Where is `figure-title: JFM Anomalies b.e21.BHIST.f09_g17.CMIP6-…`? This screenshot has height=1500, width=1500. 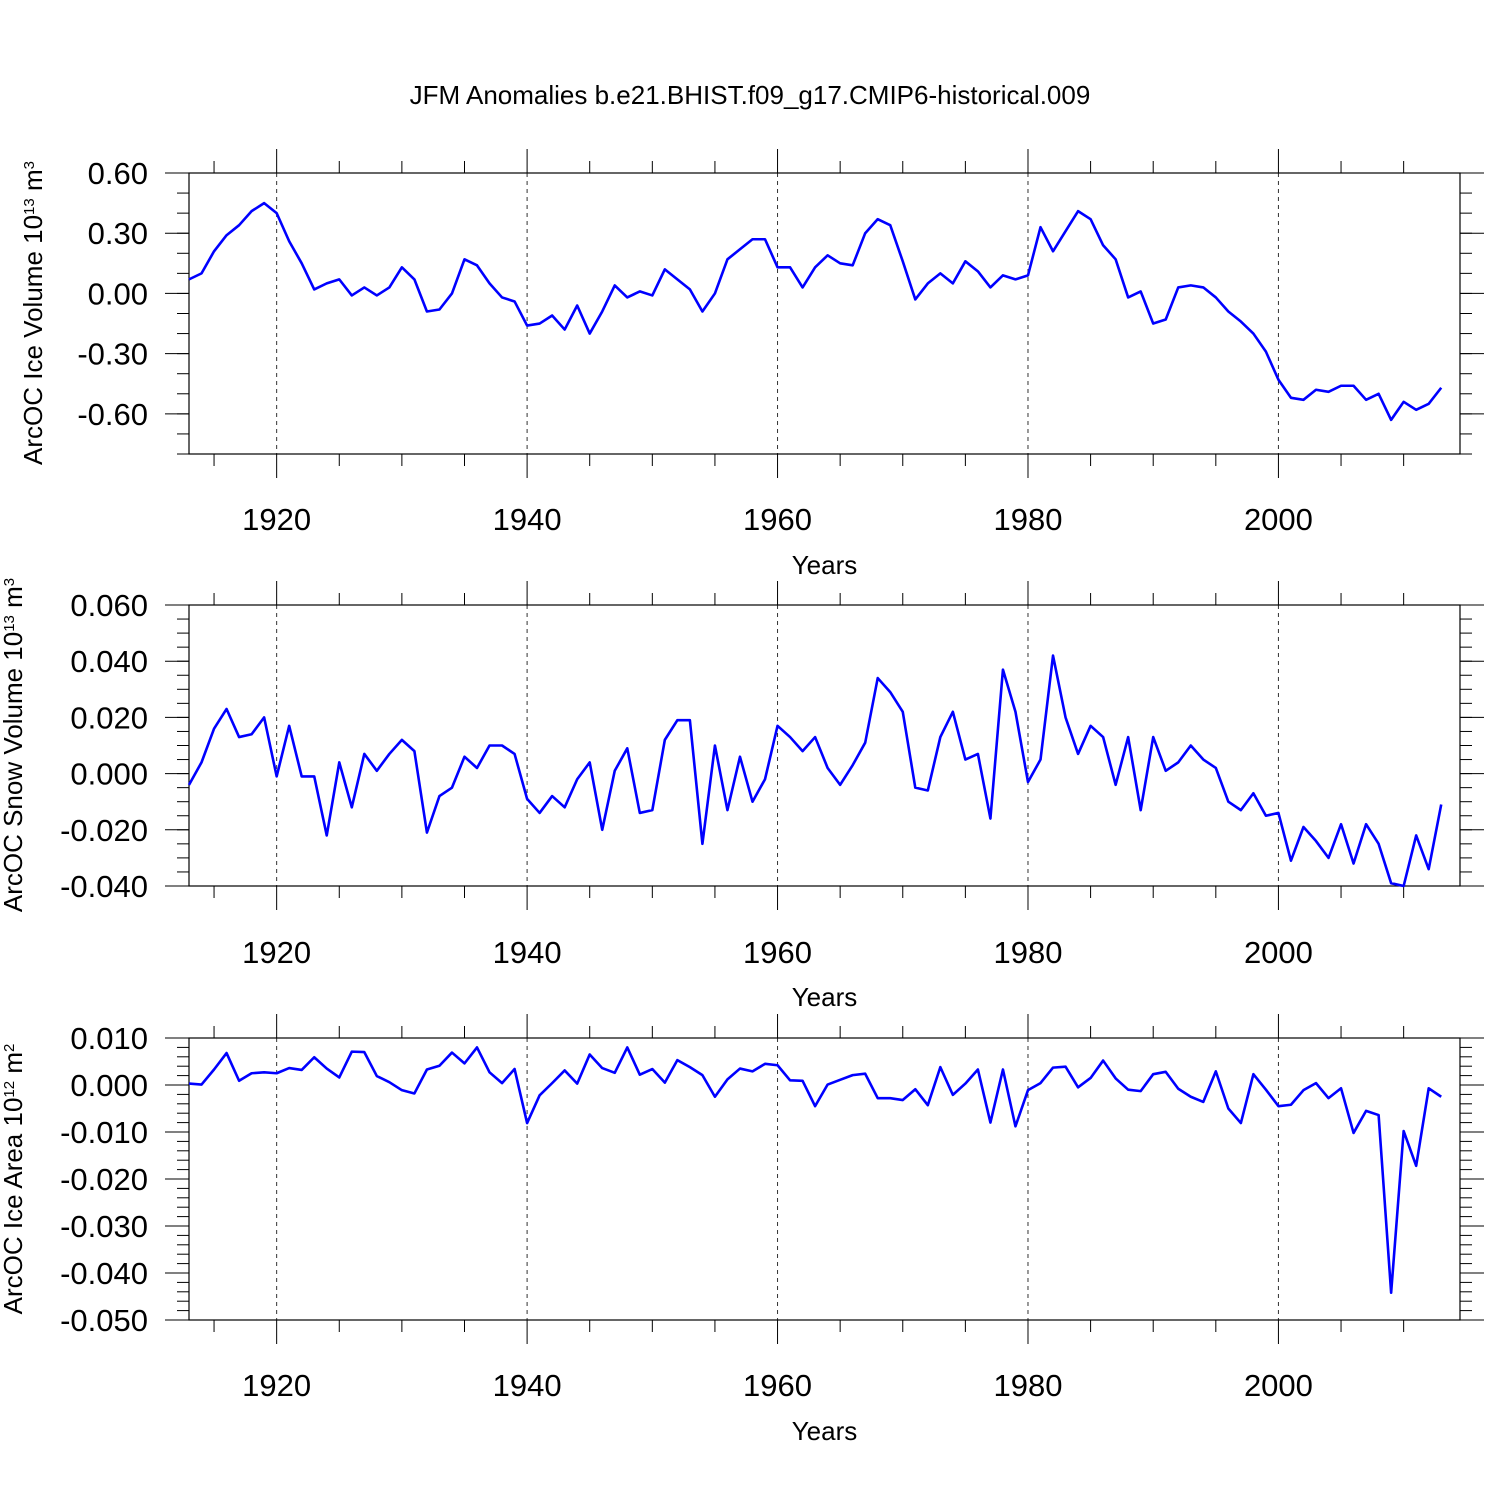
figure-title: JFM Anomalies b.e21.BHIST.f09_g17.CMIP6-… is located at coordinates (750, 95).